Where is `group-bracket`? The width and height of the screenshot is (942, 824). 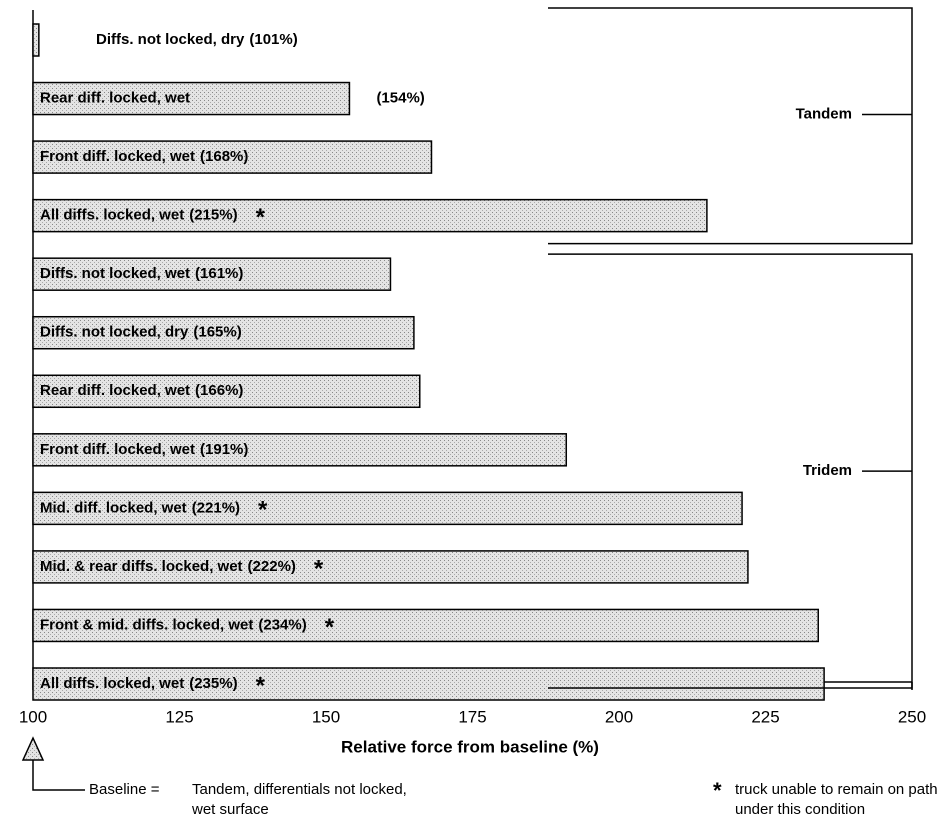
group-bracket is located at coordinates (730, 126).